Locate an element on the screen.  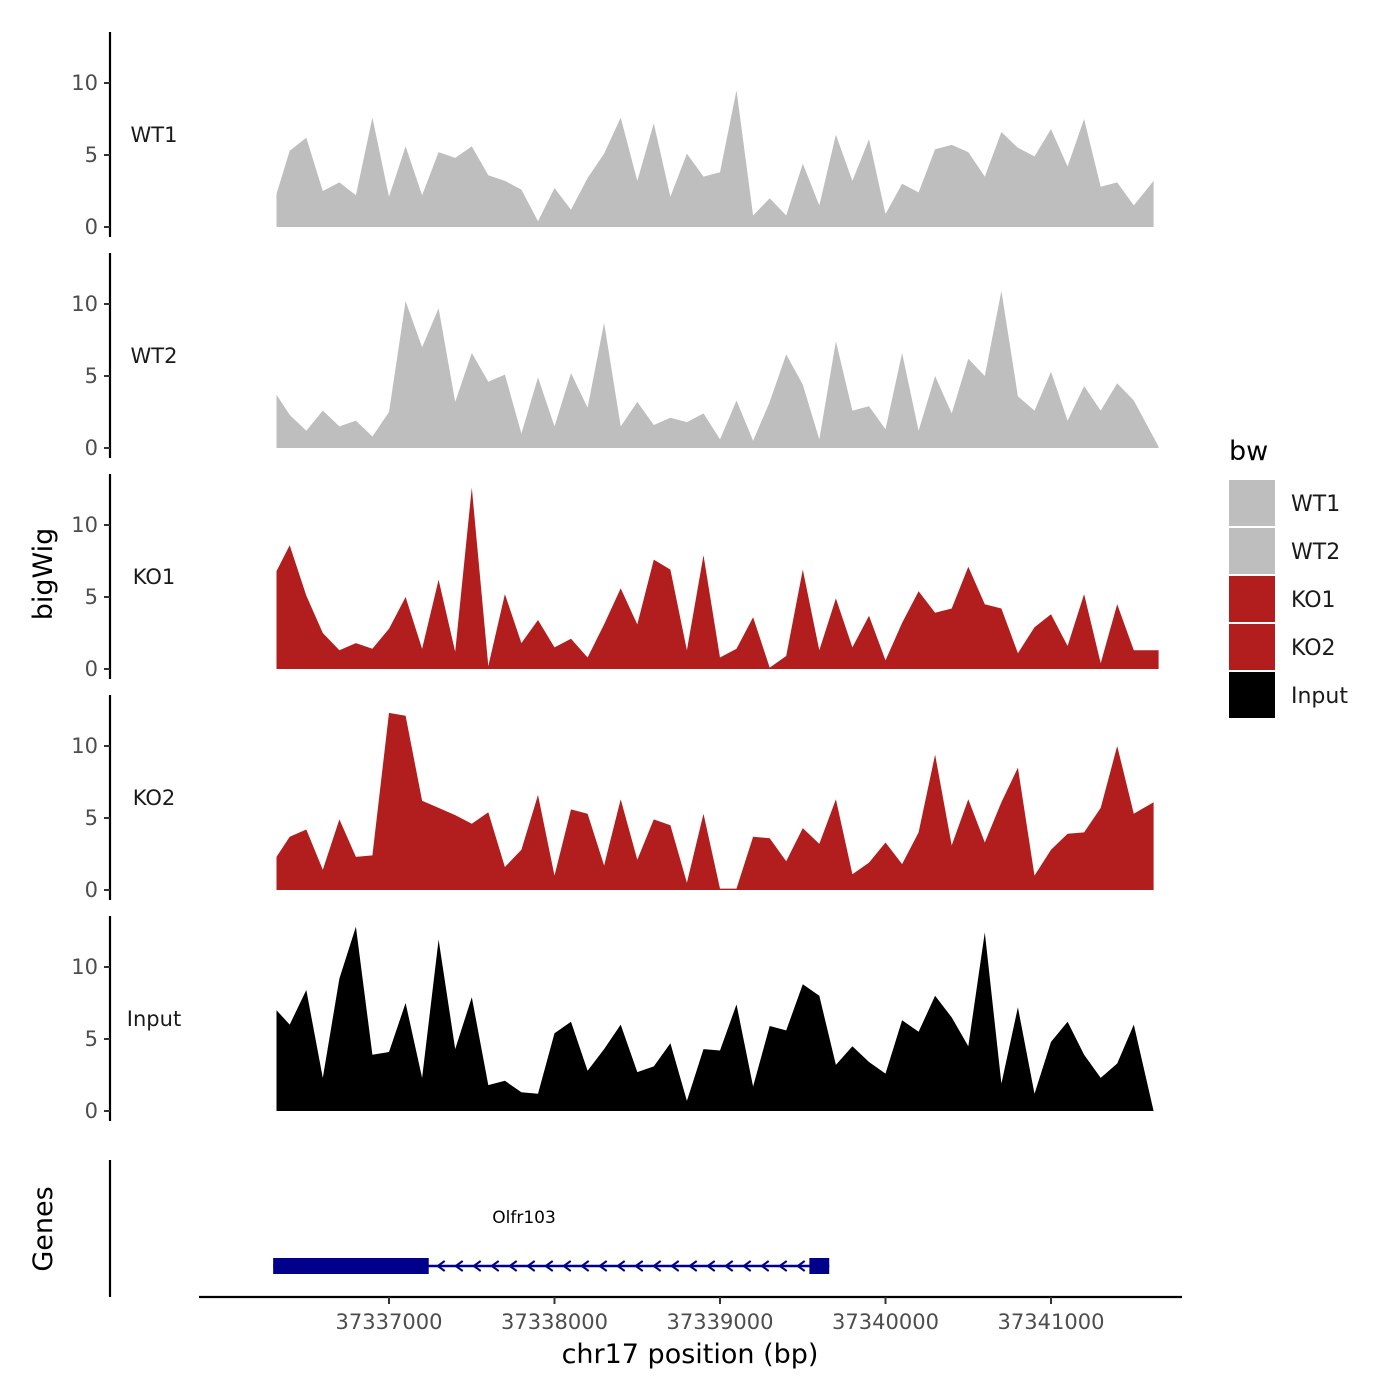
legend-label: WT1 is located at coordinates (1315, 504).